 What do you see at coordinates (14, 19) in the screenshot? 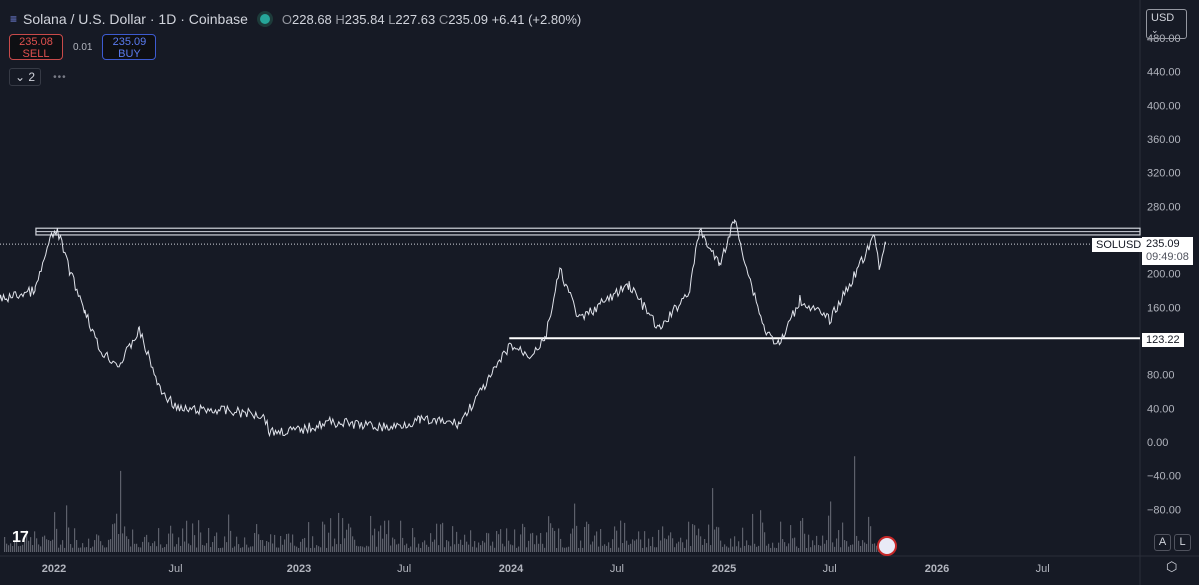
I see `menu-icon: ≡` at bounding box center [14, 19].